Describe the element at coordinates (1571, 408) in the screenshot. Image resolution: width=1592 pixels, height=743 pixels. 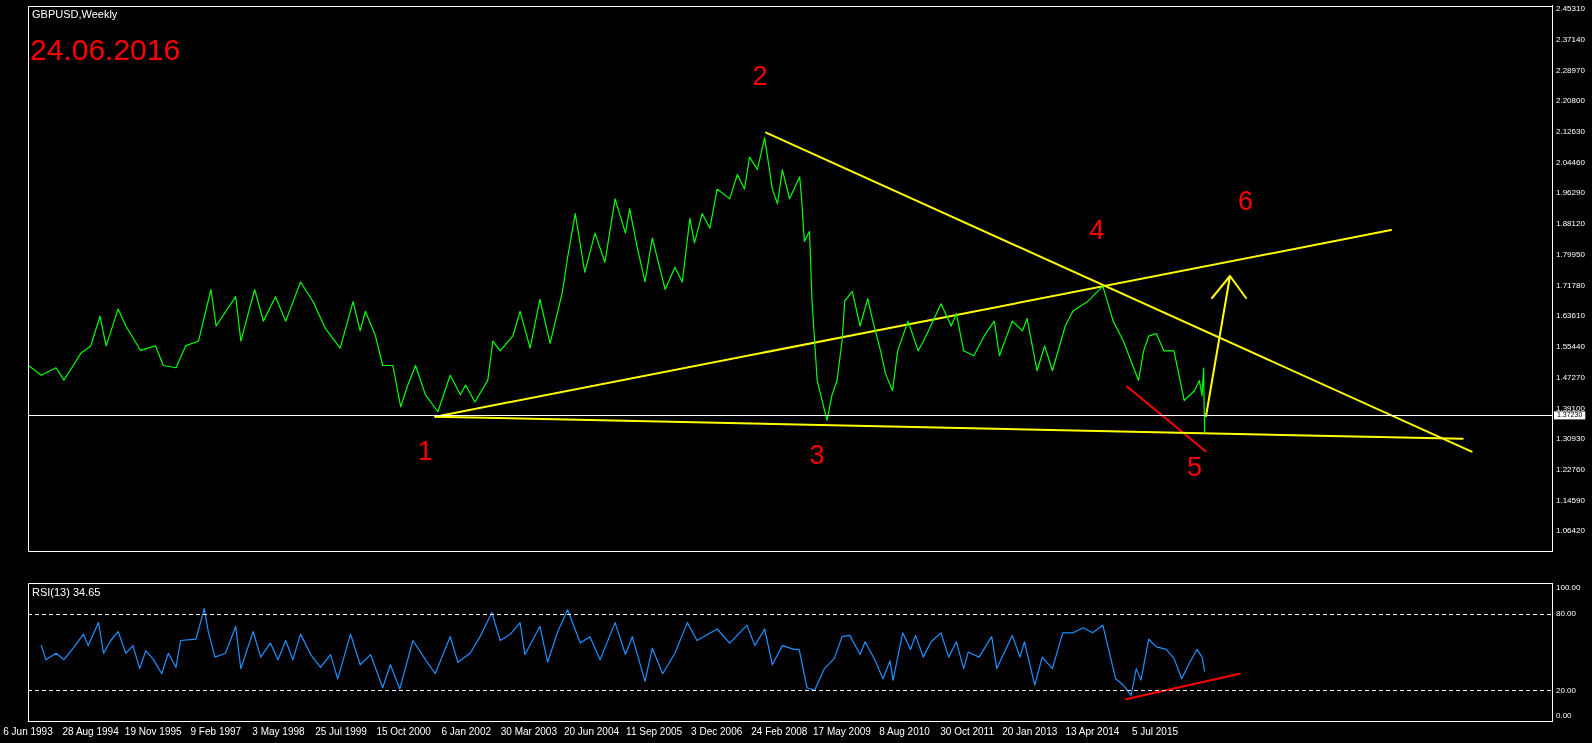
I see `y-tick-label: 1.39100` at that location.